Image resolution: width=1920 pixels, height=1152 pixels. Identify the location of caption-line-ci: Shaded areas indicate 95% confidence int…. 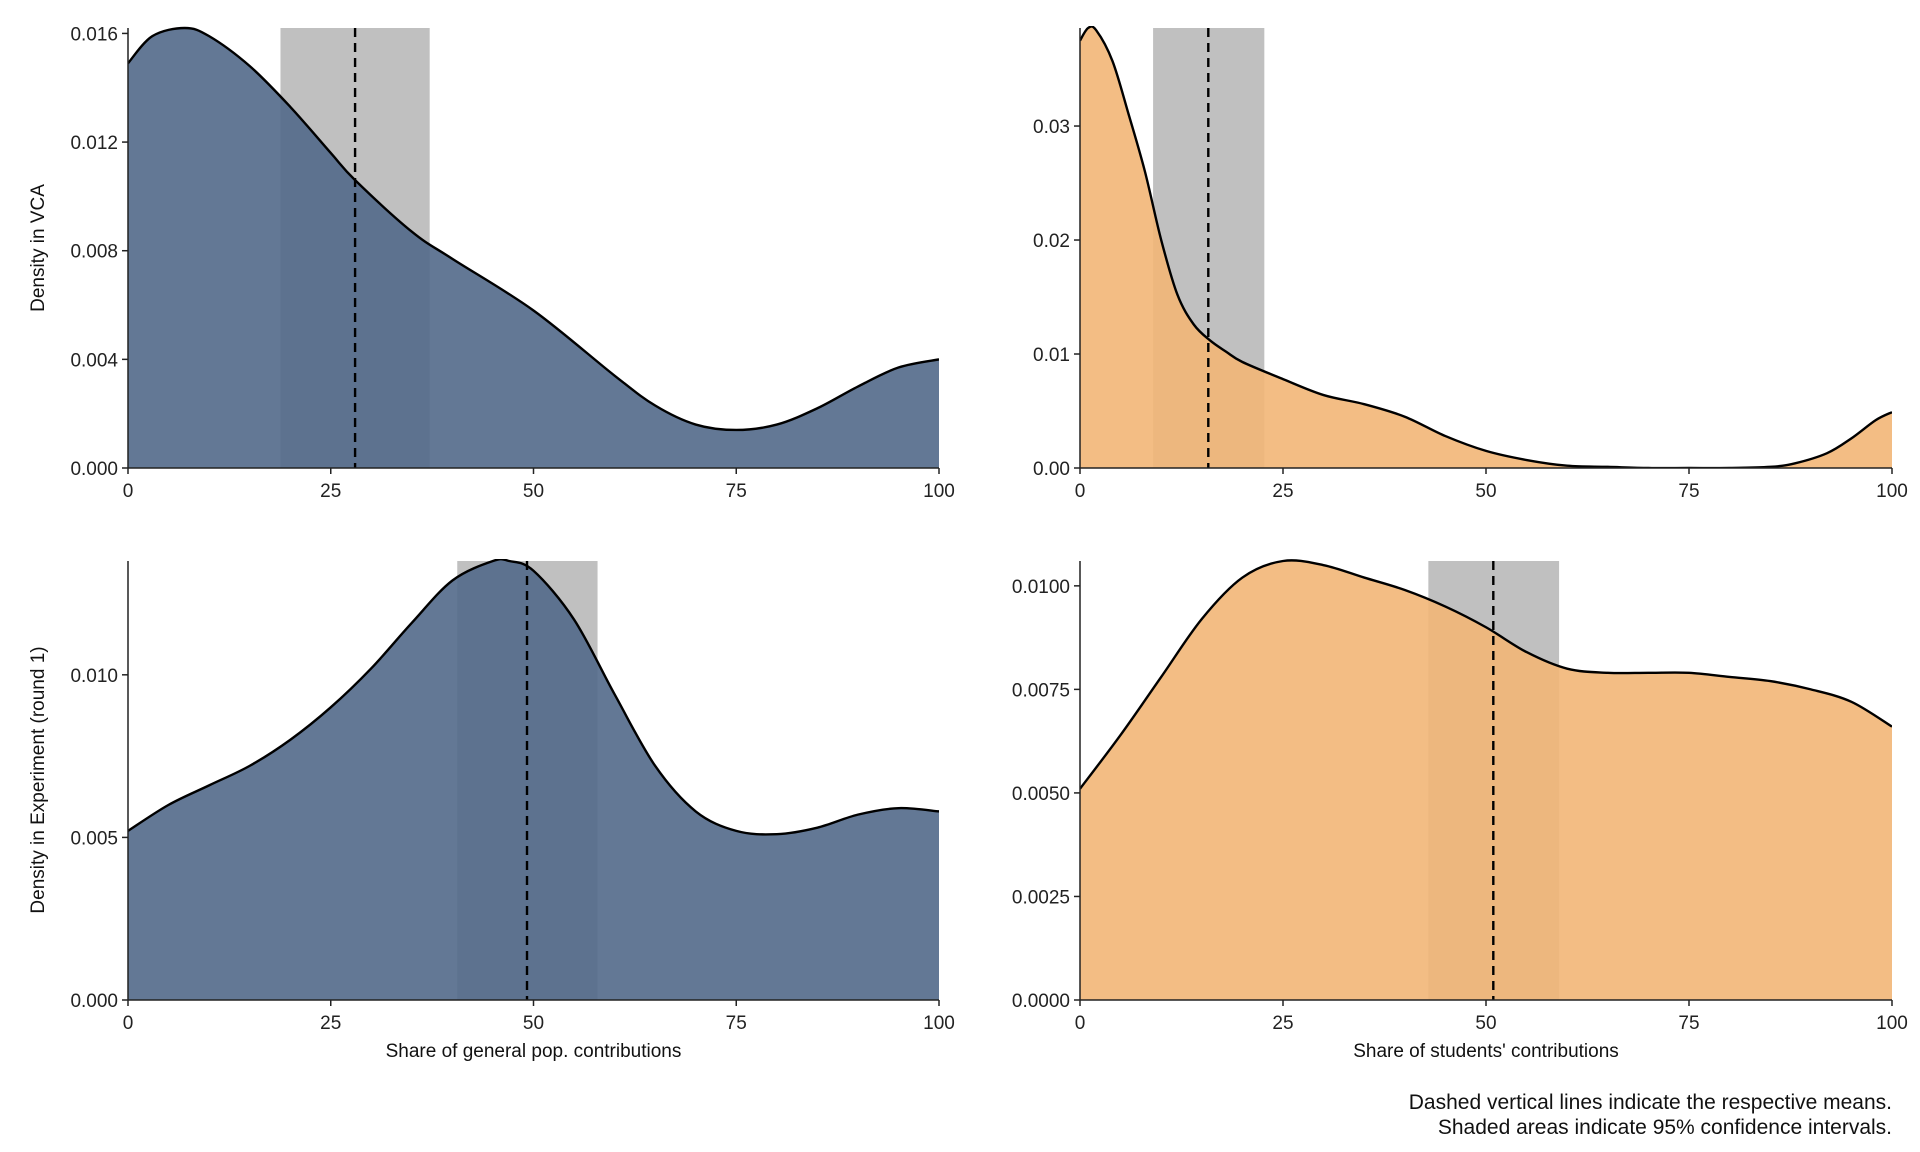
(1664, 1127).